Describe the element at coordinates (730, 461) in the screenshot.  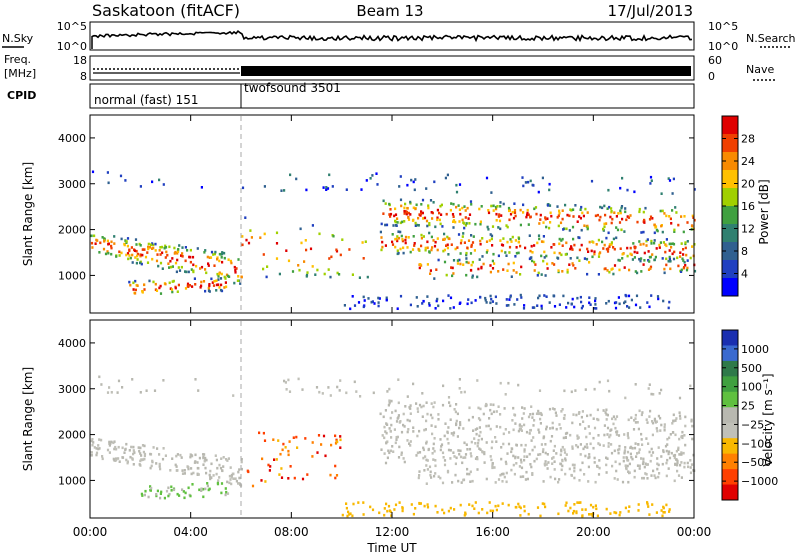
I see `colorbar-segment` at that location.